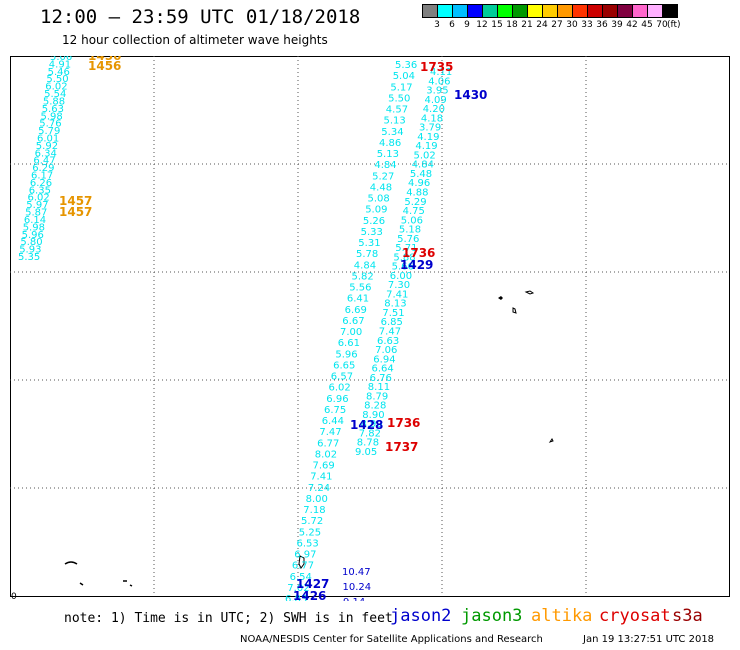  I want to click on wave-height-value: 5.26, so click(374, 221).